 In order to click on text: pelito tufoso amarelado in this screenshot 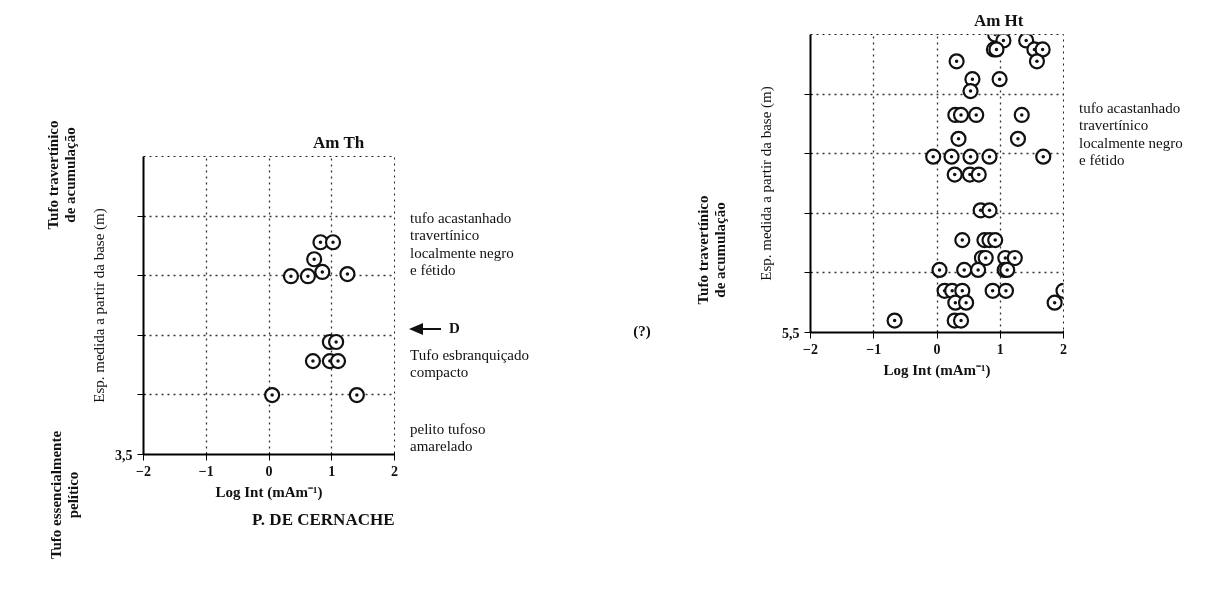, I will do `click(448, 438)`.